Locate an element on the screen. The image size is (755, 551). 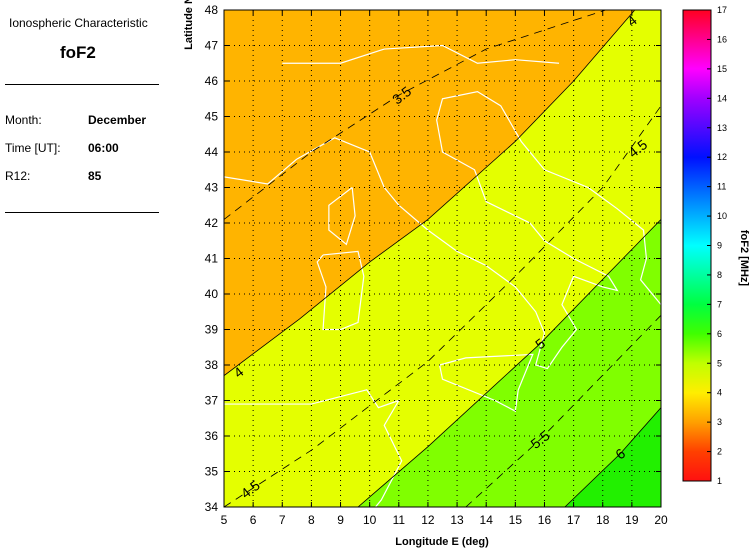
characteristic-title: foF2 is located at coordinates (78, 52).